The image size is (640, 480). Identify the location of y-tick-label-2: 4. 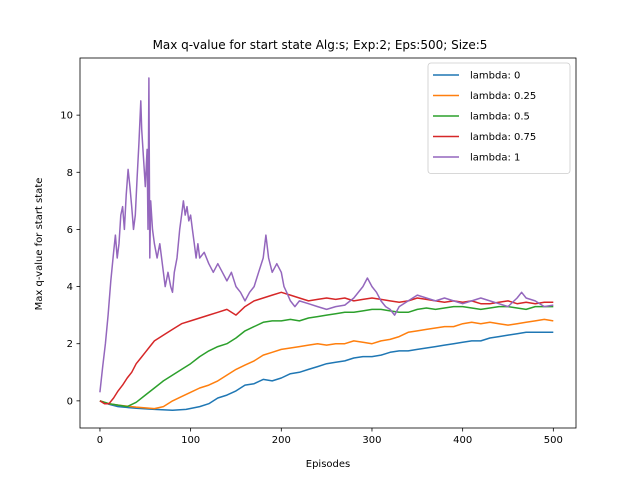
(70, 287).